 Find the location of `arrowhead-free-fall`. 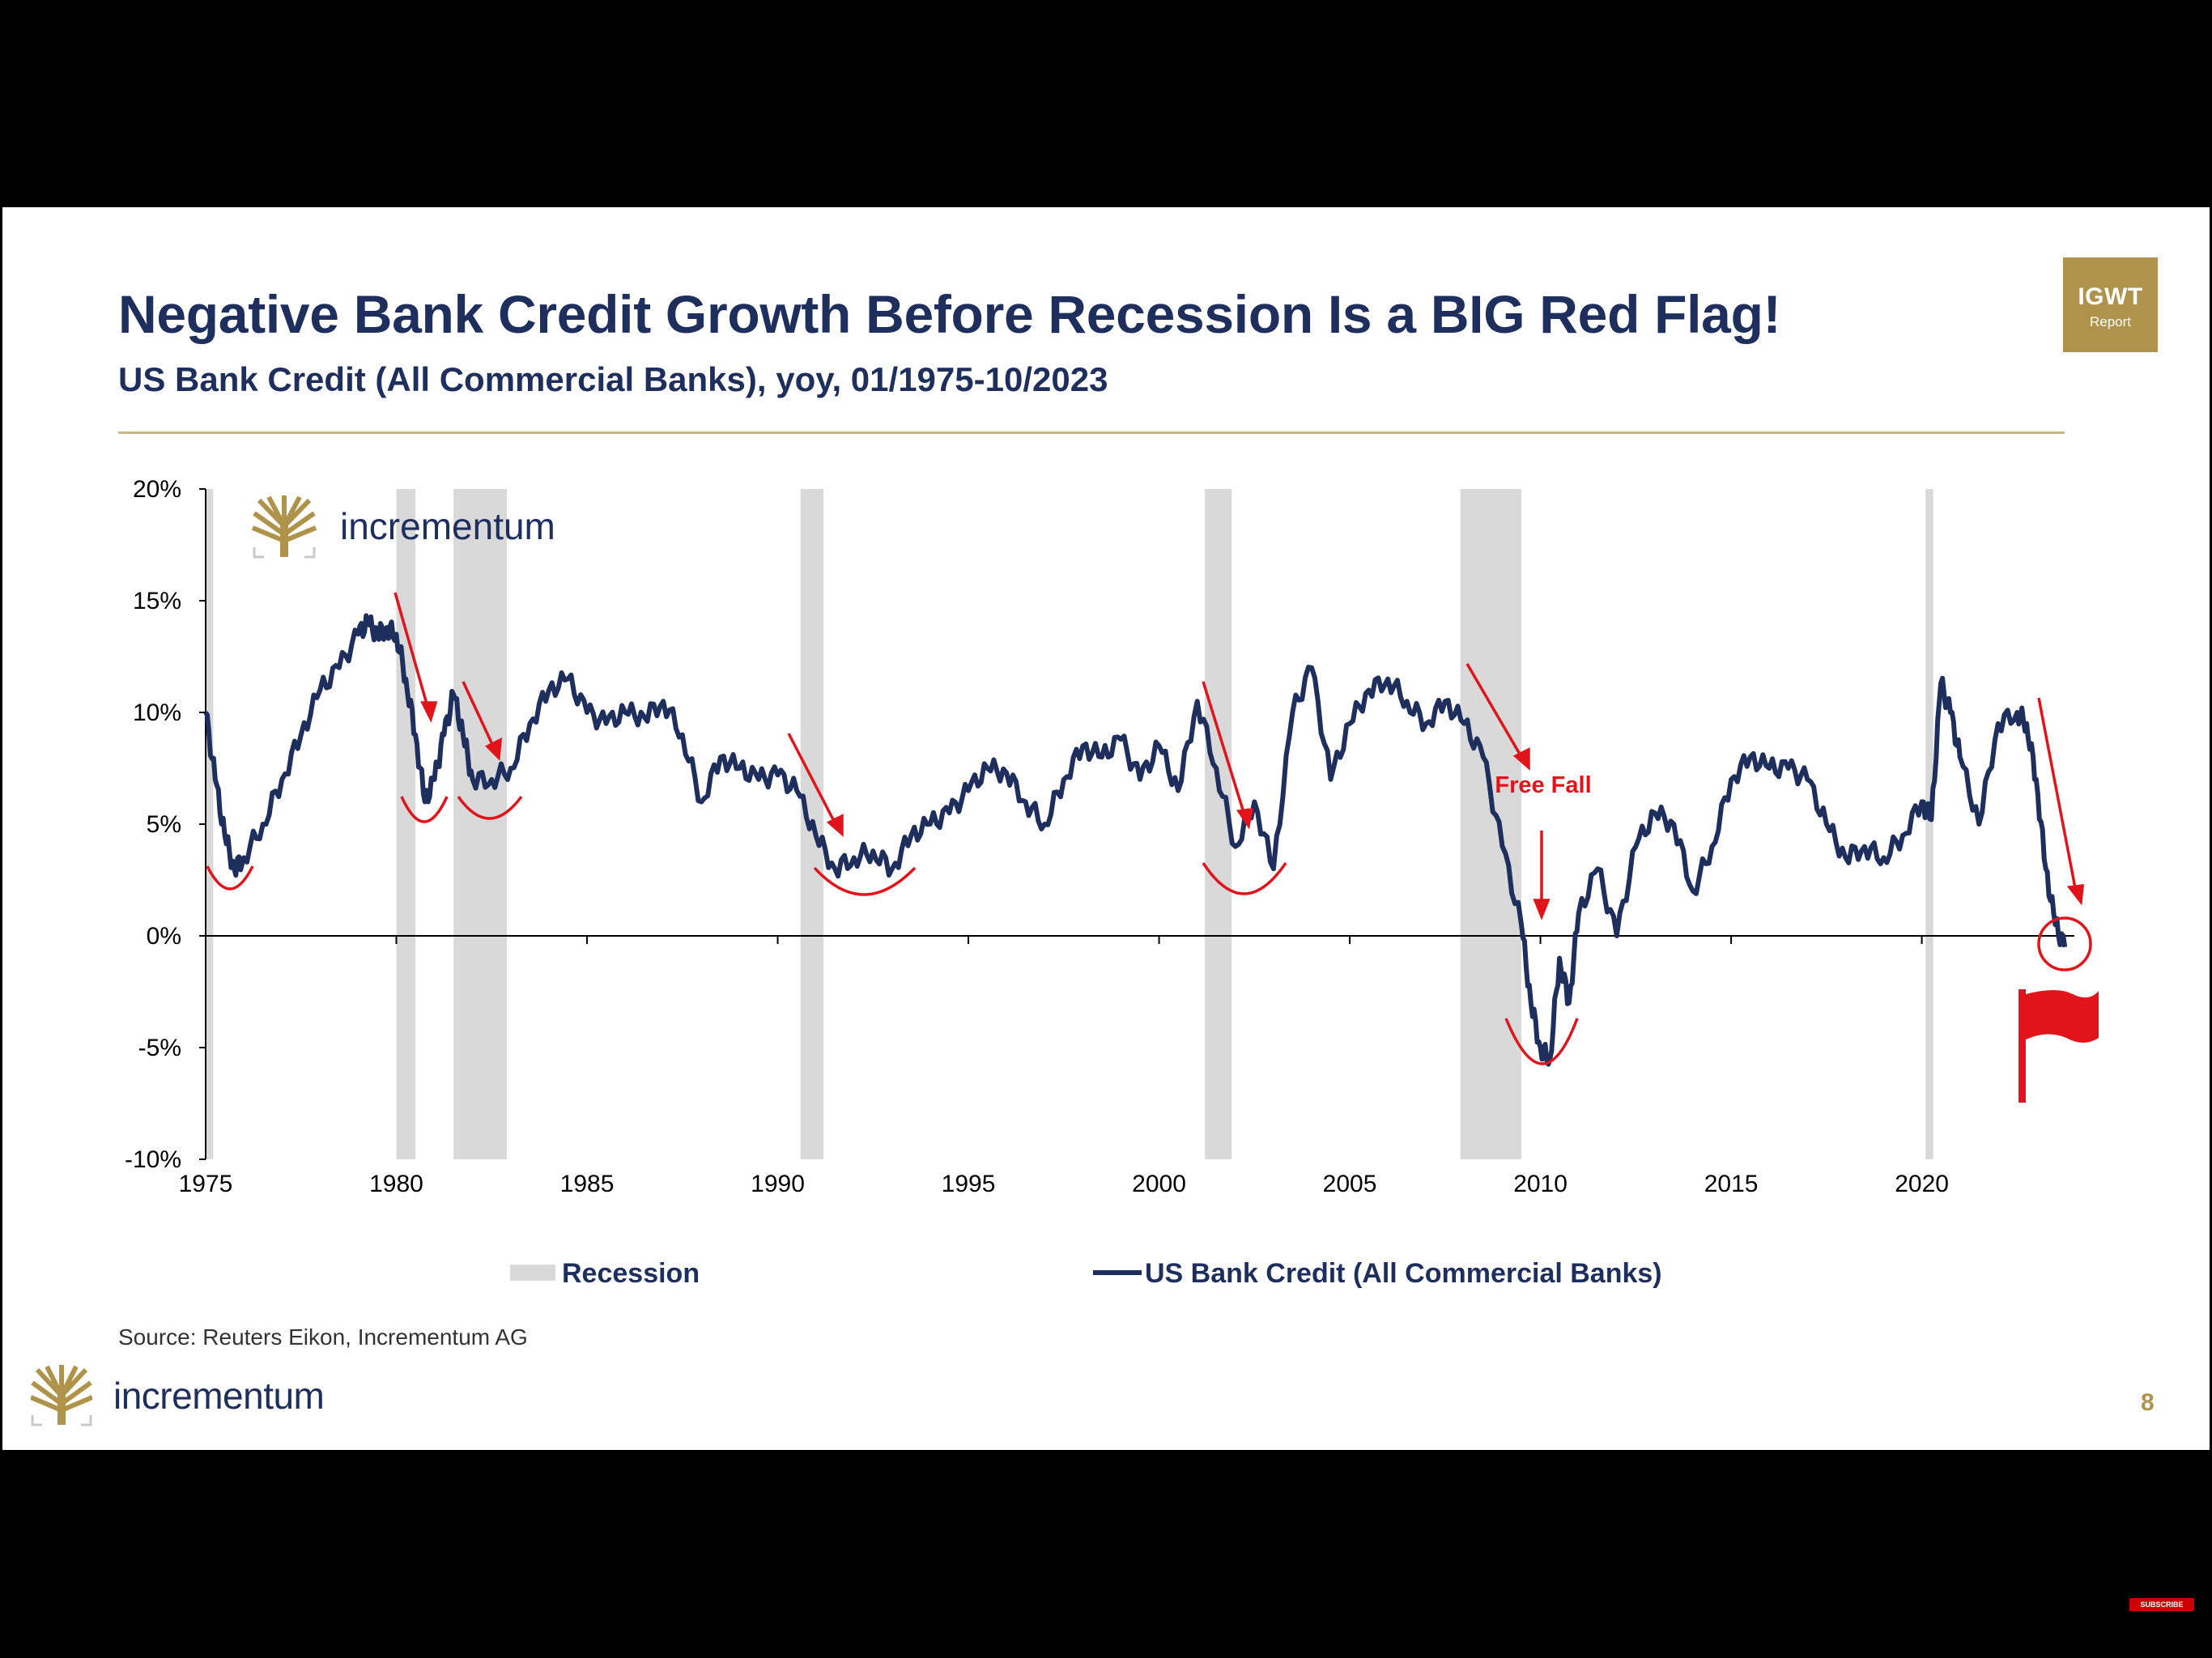

arrowhead-free-fall is located at coordinates (1542, 909).